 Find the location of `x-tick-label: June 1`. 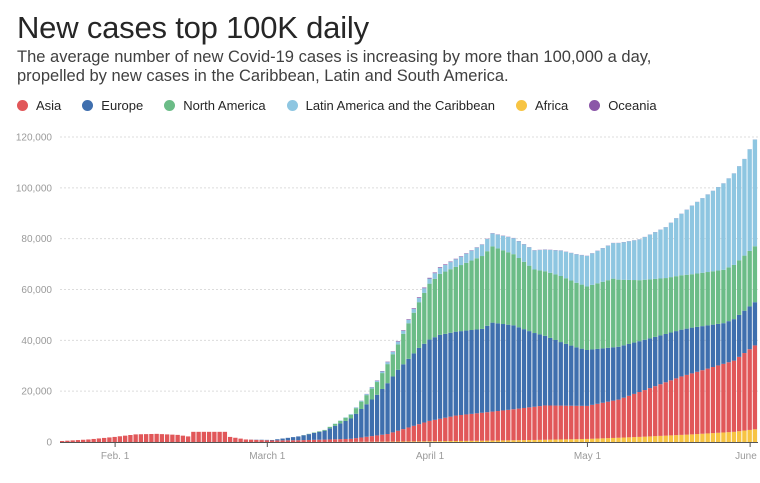

x-tick-label: June 1 is located at coordinates (747, 456).